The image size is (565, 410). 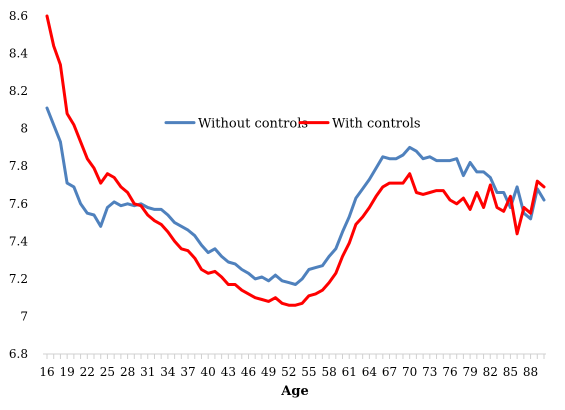 What do you see at coordinates (46, 372) in the screenshot?
I see `x-tick-label: 16` at bounding box center [46, 372].